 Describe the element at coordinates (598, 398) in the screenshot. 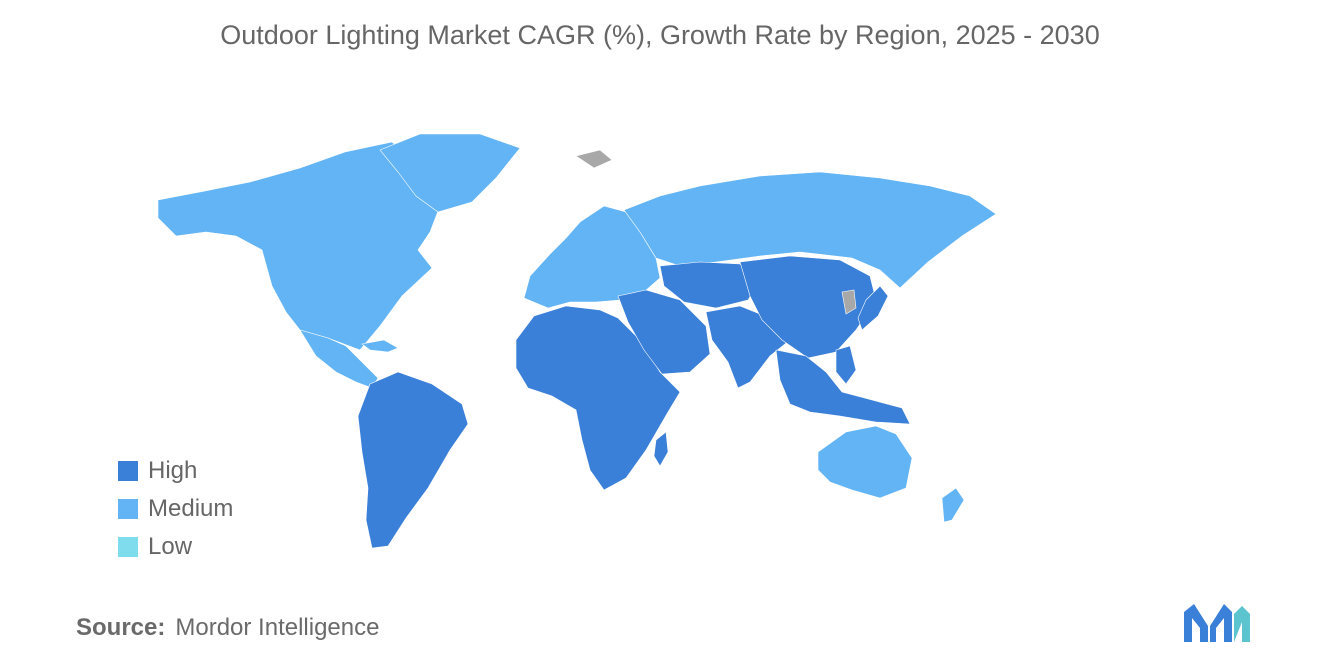

I see `region-africa` at that location.